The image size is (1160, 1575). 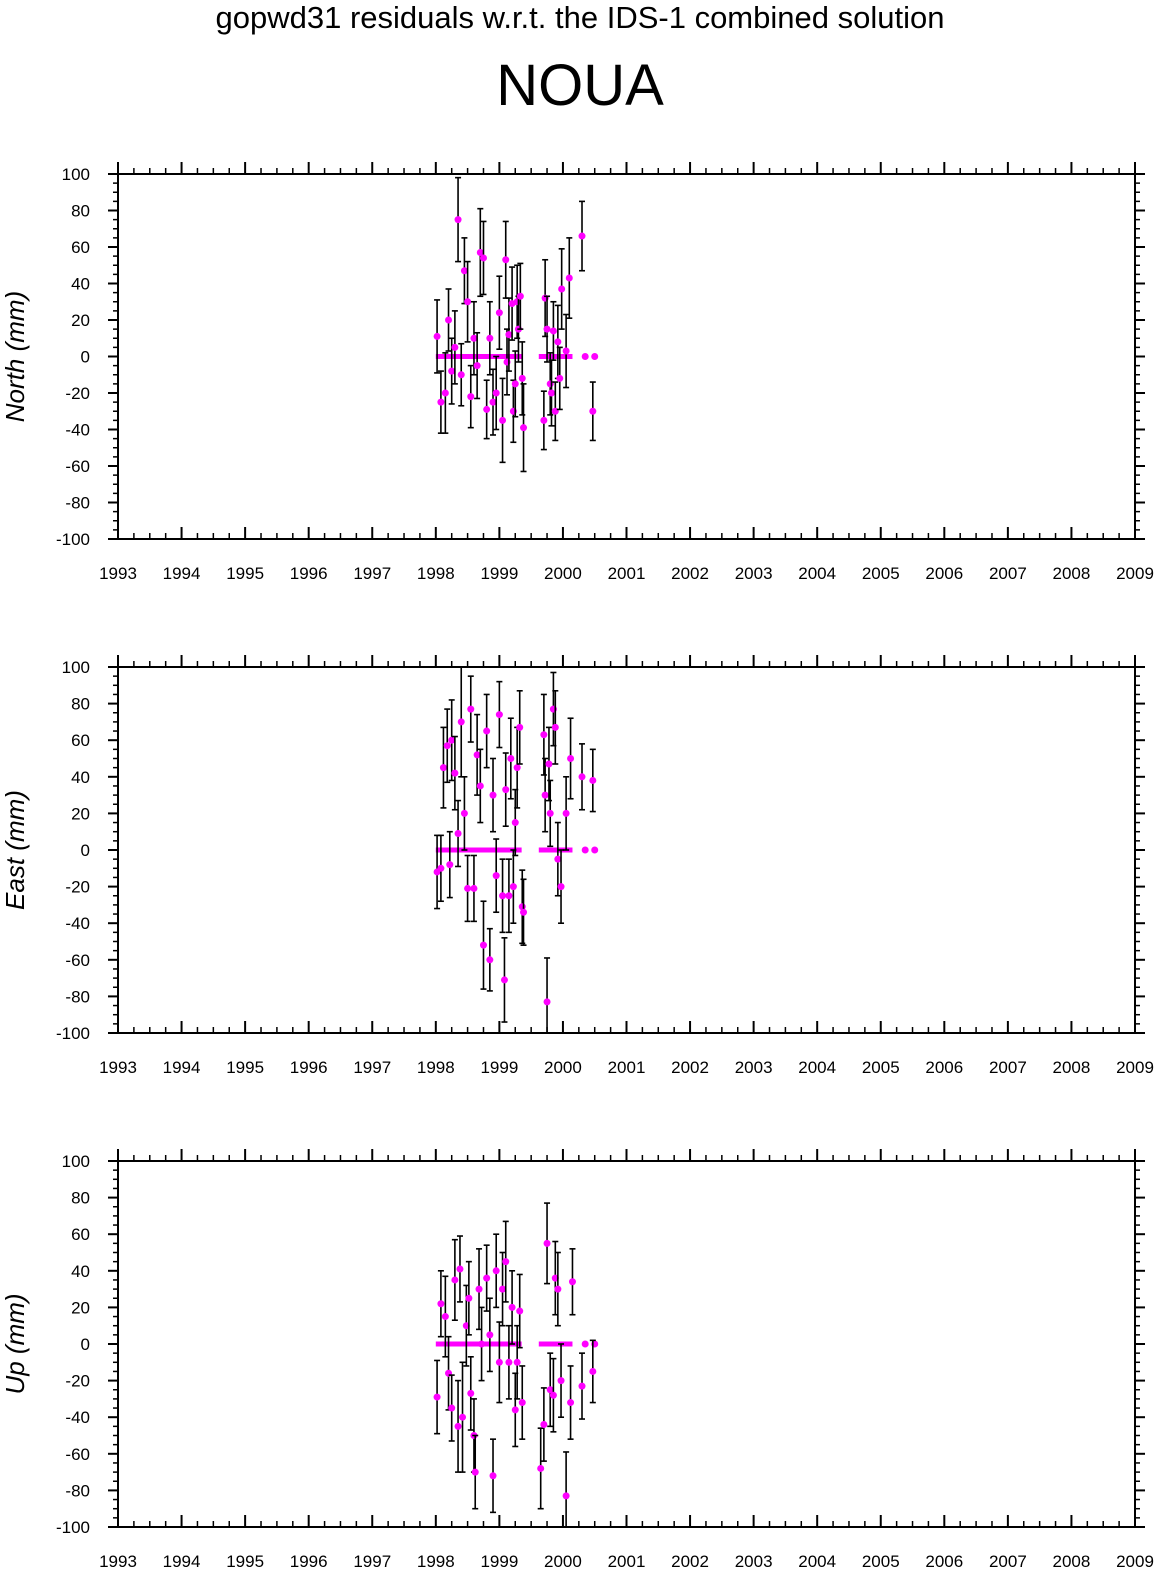 I want to click on y-tick-label: -20, so click(x=77, y=1381).